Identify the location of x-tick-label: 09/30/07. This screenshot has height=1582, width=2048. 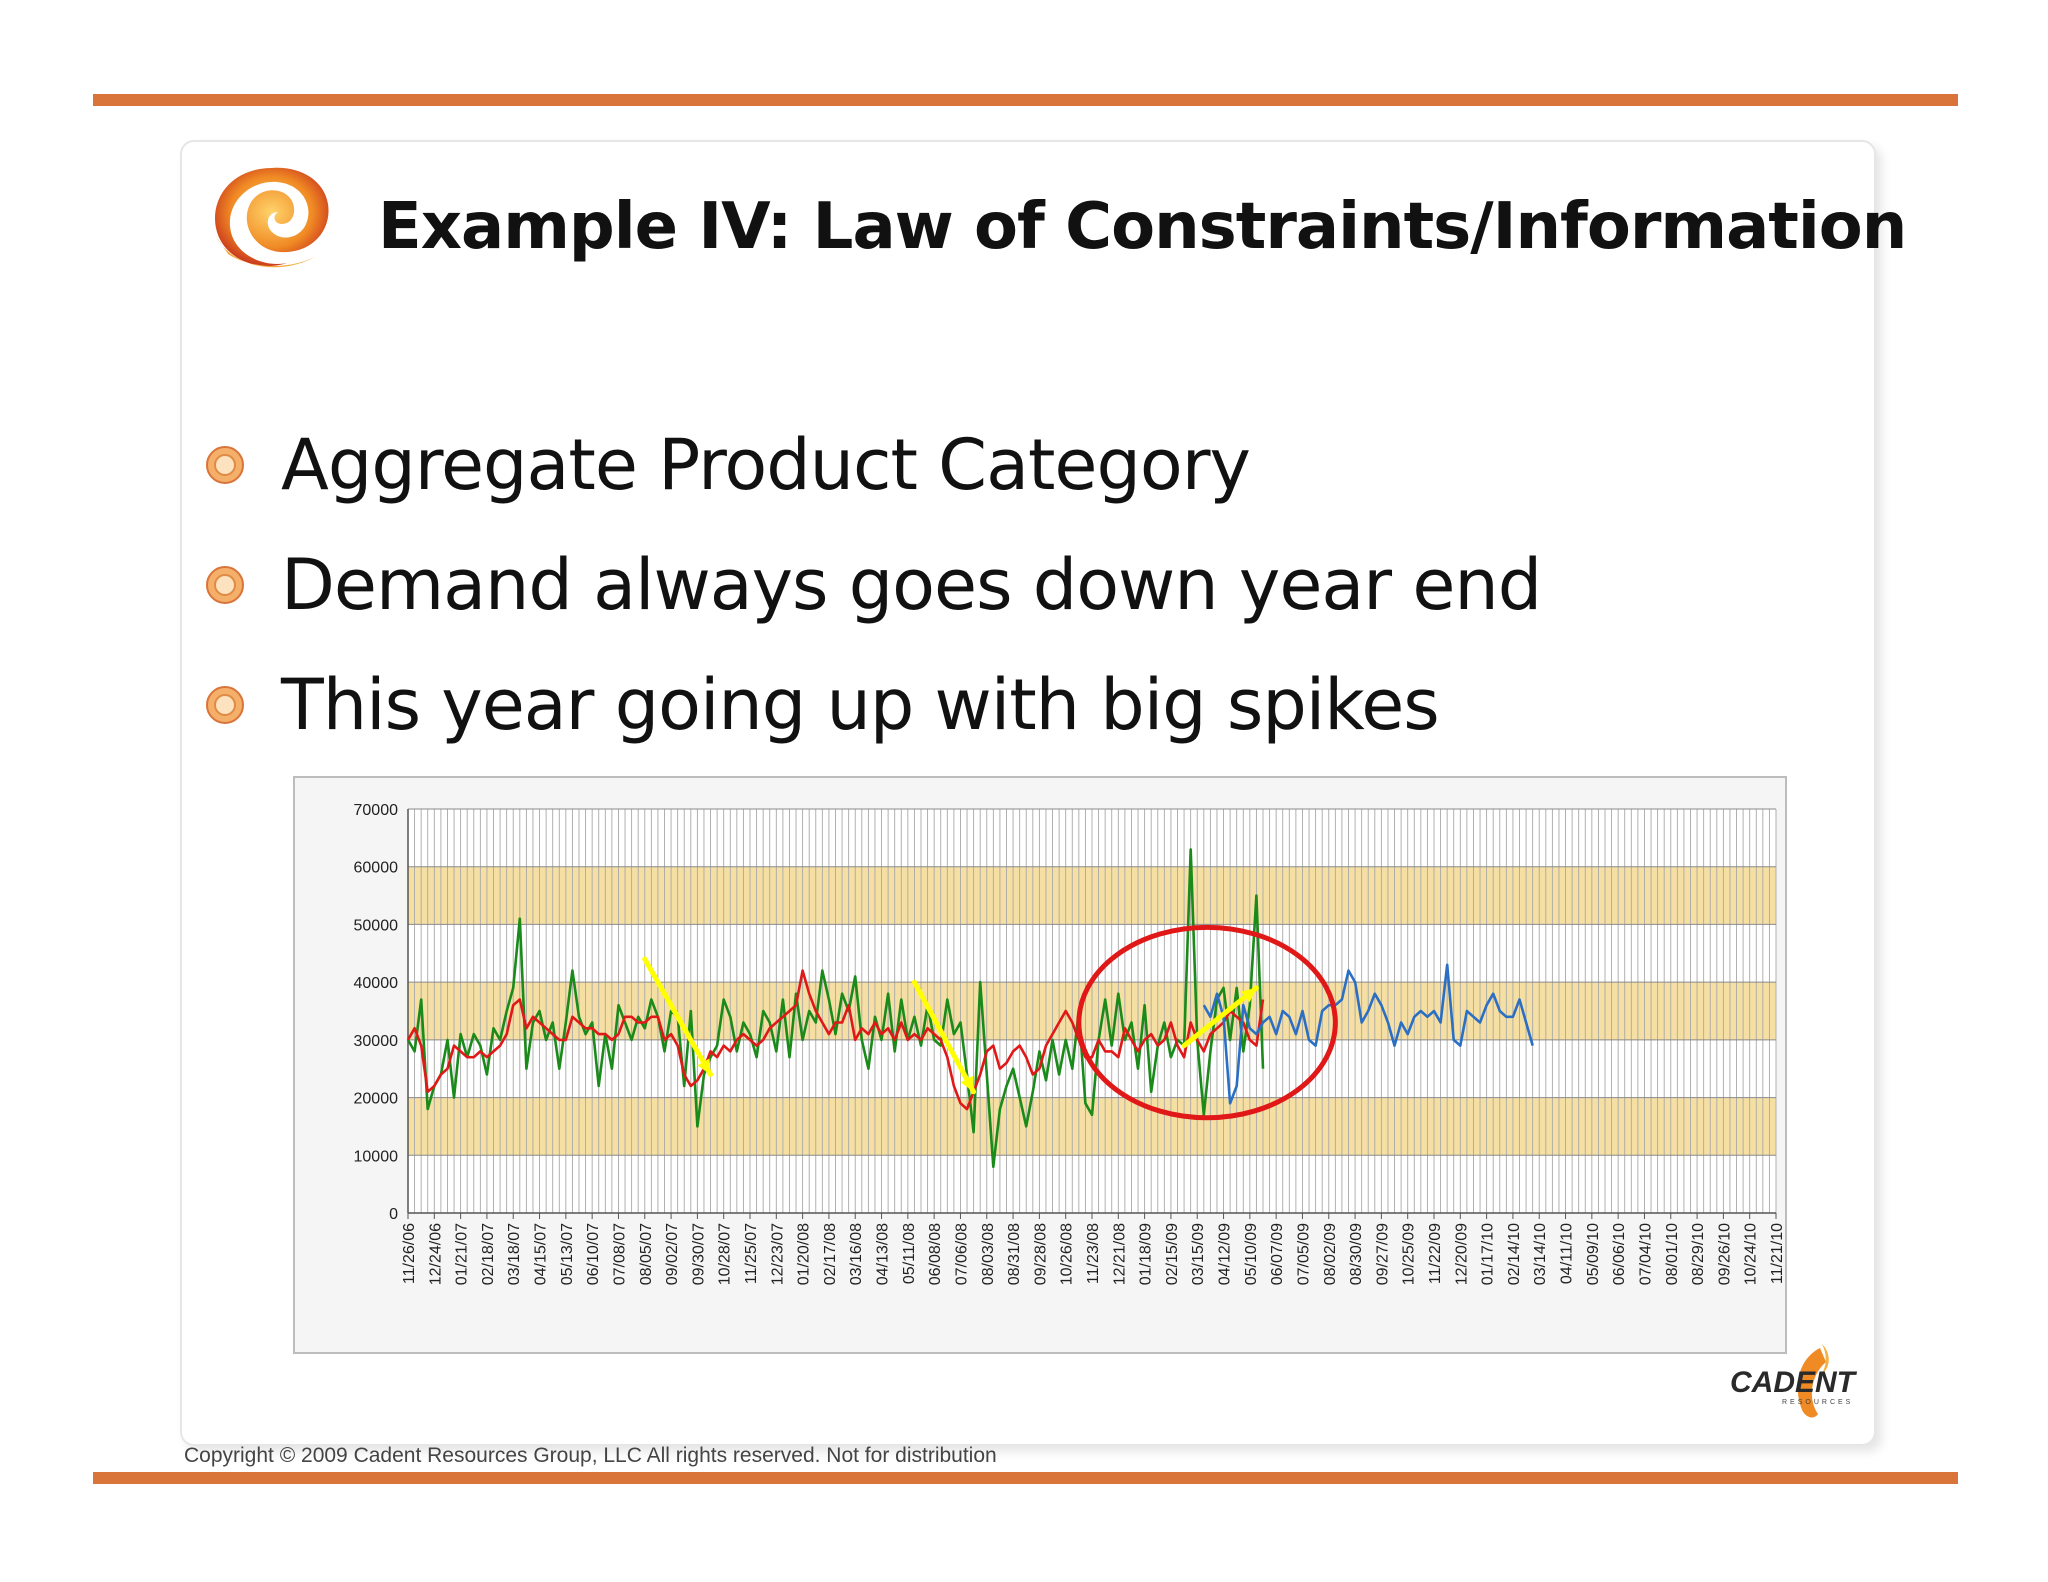
(698, 1254).